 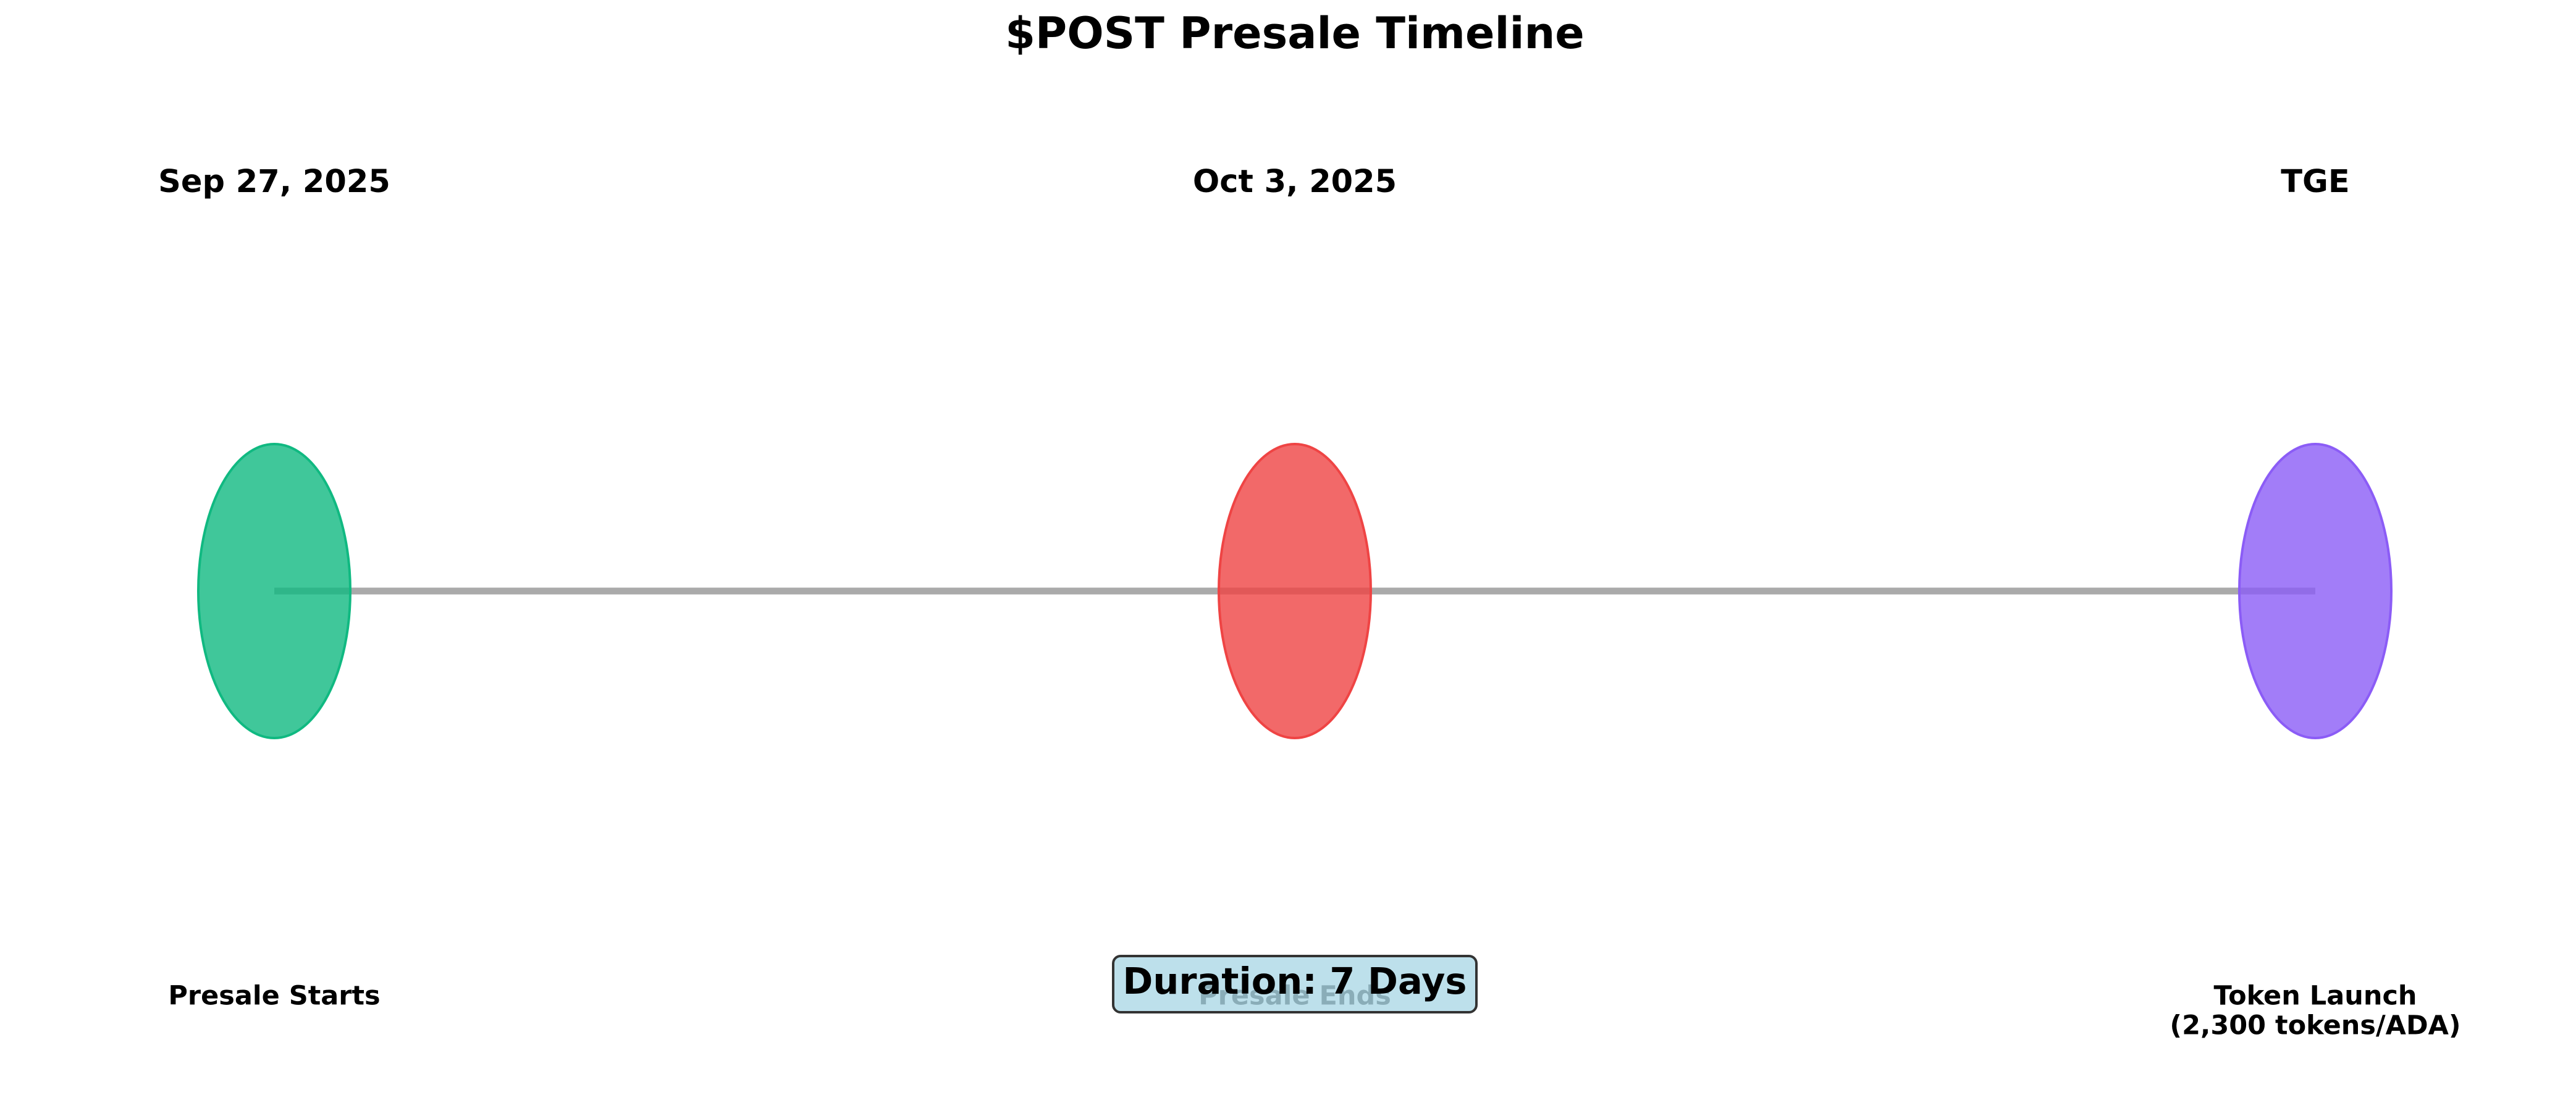 I want to click on event-label: Token Launch, so click(x=2315, y=996).